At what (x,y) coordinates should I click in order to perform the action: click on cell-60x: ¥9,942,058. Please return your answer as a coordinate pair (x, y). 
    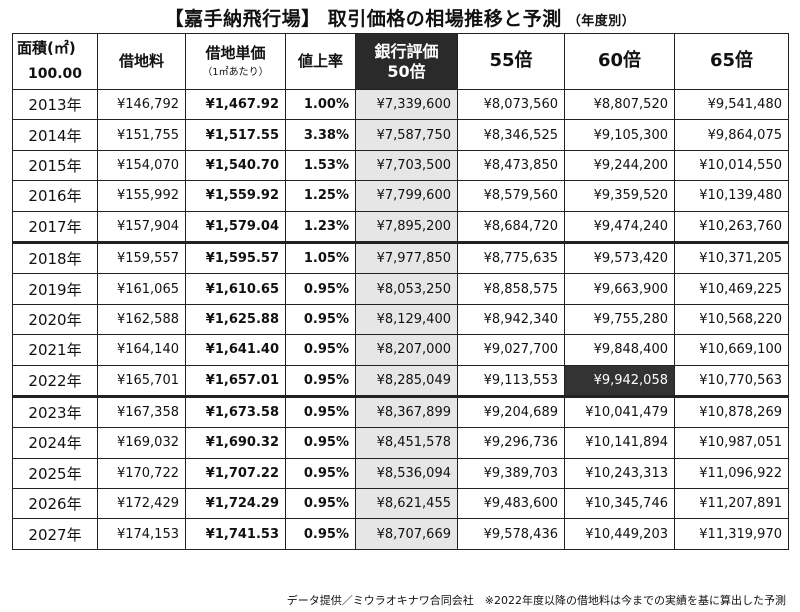
    Looking at the image, I should click on (619, 380).